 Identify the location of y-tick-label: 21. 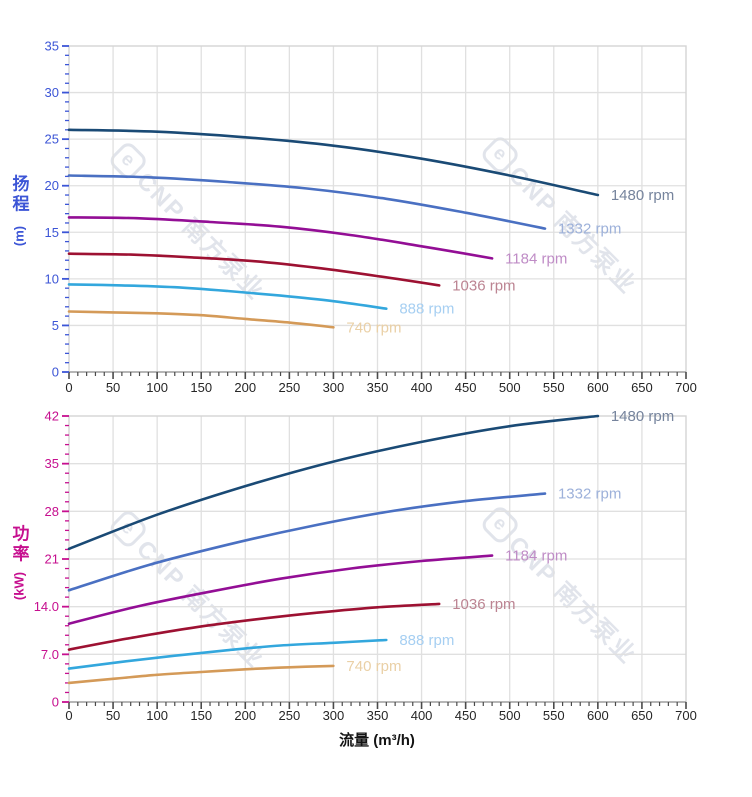
(52, 559).